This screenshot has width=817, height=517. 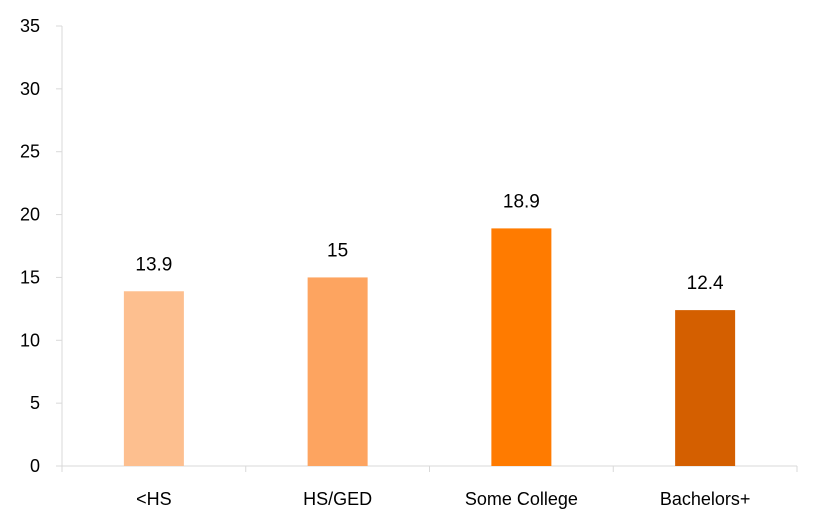 What do you see at coordinates (705, 283) in the screenshot?
I see `data-label: 12.4` at bounding box center [705, 283].